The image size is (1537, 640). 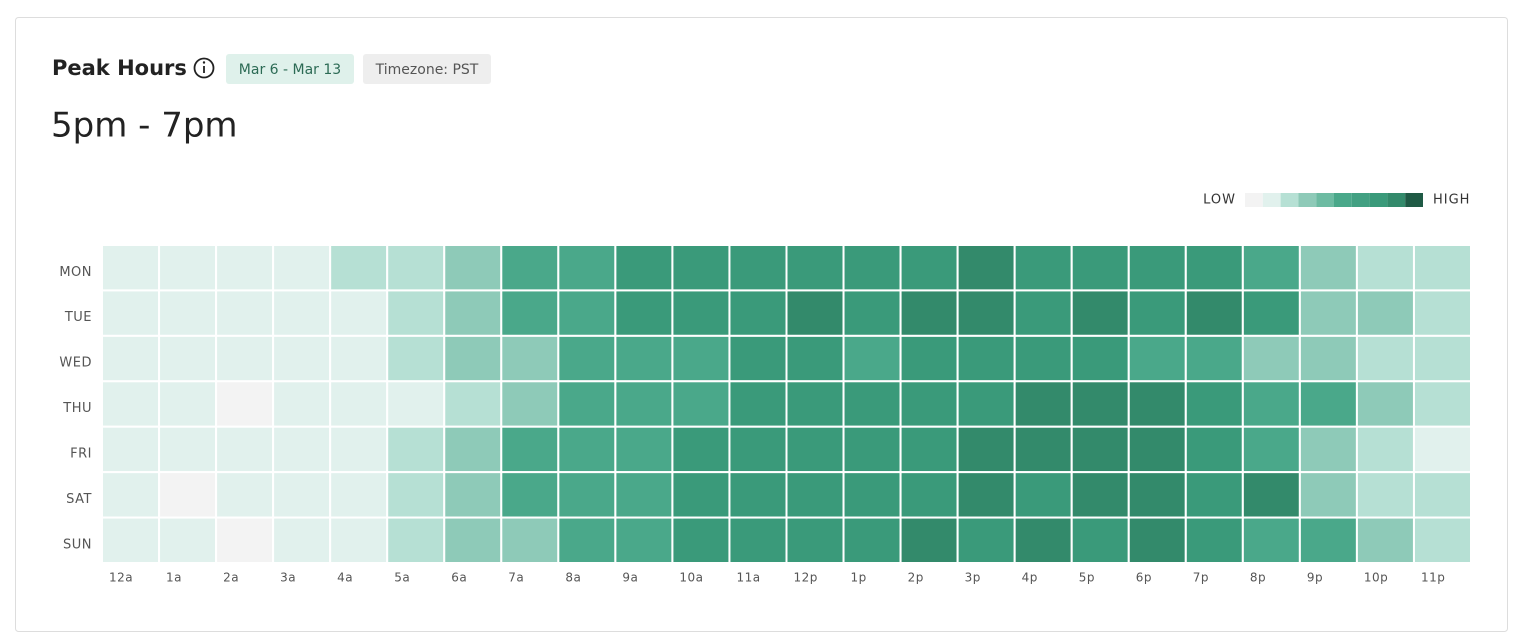 I want to click on card-title: Peak Hours, so click(x=119, y=68).